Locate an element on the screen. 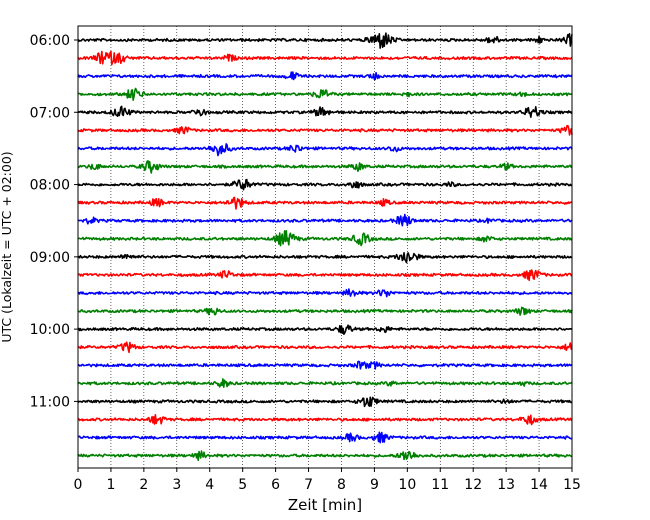 The height and width of the screenshot is (520, 650). y-tick-label: 06:00 is located at coordinates (50, 41).